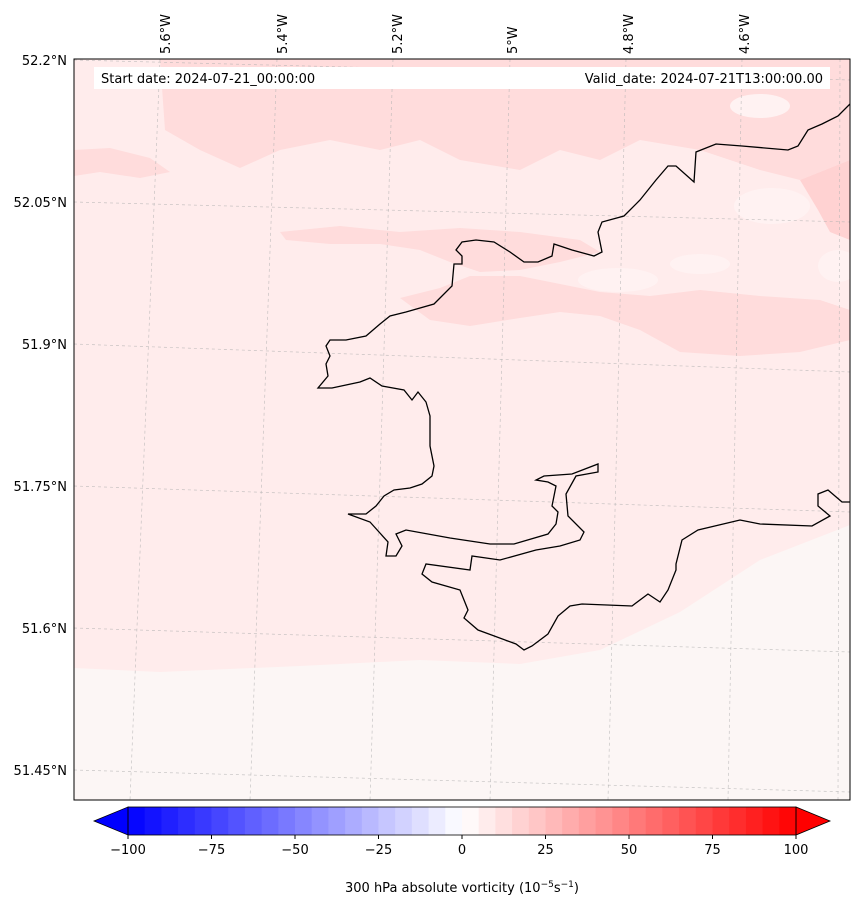 The image size is (859, 908). I want to click on lat-tick-label: 51.6°N, so click(44, 629).